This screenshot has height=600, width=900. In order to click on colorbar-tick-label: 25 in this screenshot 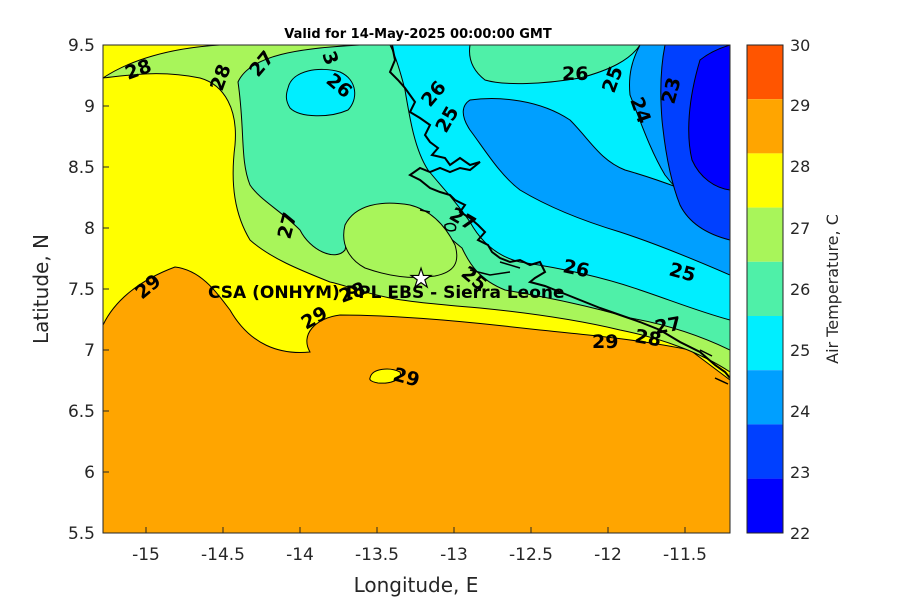, I will do `click(800, 350)`.